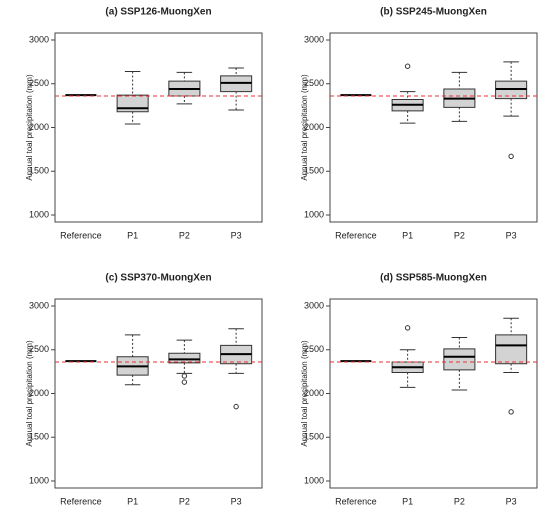 This screenshot has height=522, width=550. What do you see at coordinates (158, 12) in the screenshot?
I see `panel-title: (a) SSP126-MuongXen` at bounding box center [158, 12].